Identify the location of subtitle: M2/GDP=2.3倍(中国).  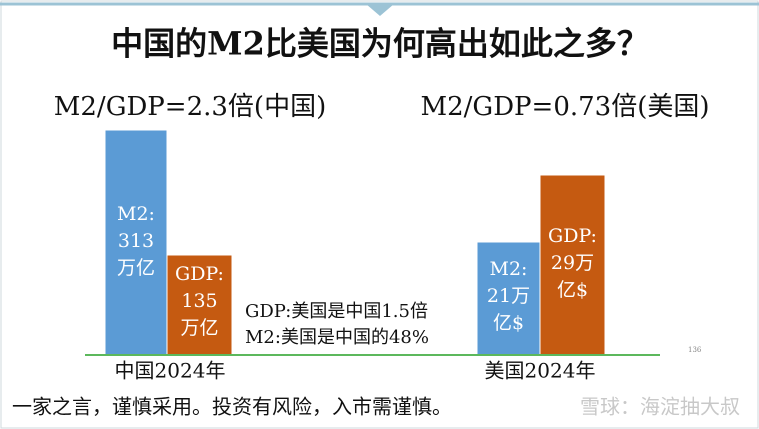
(190, 107).